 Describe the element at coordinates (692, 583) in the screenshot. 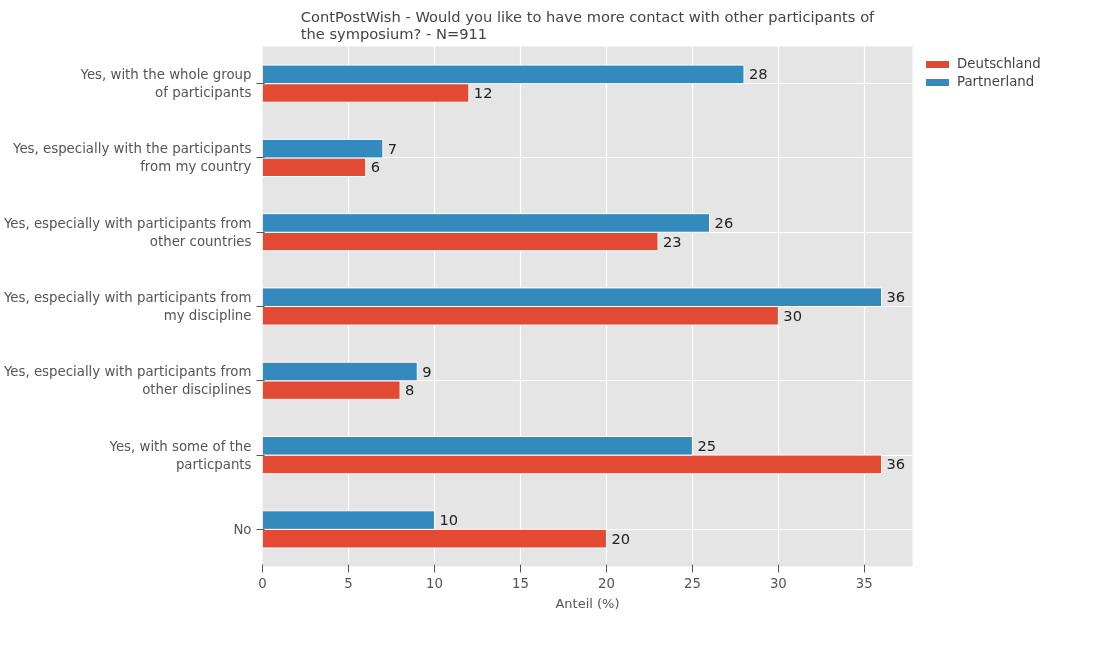

I see `x-tick-label: 25` at that location.